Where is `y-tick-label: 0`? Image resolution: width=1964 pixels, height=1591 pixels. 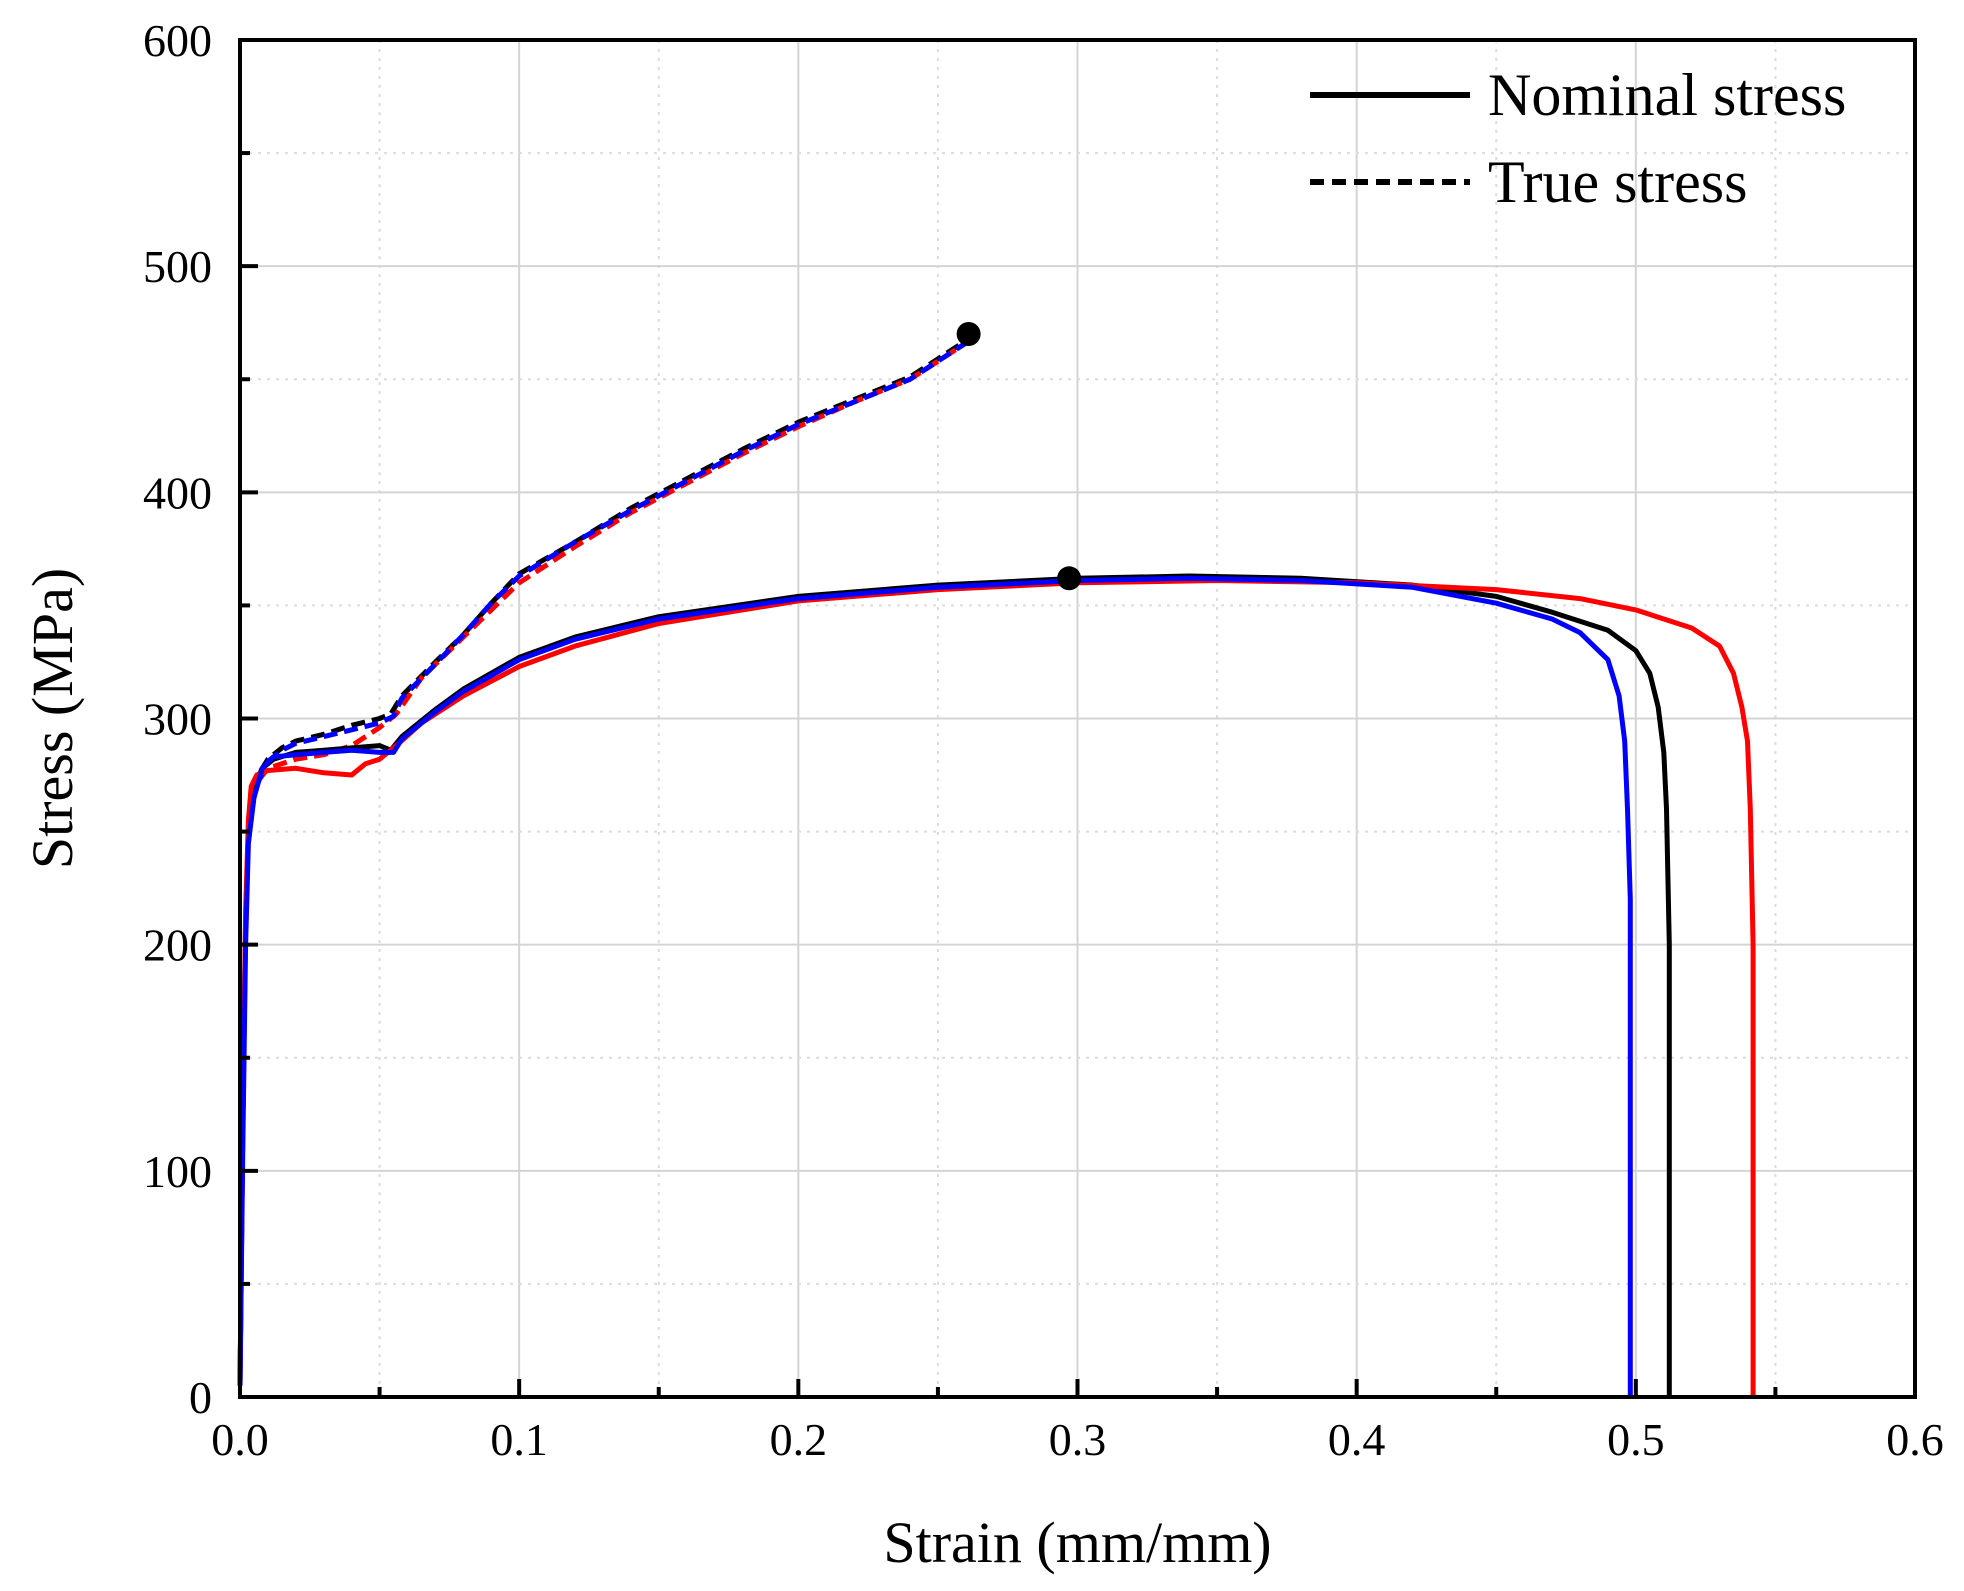 y-tick-label: 0 is located at coordinates (200, 1397).